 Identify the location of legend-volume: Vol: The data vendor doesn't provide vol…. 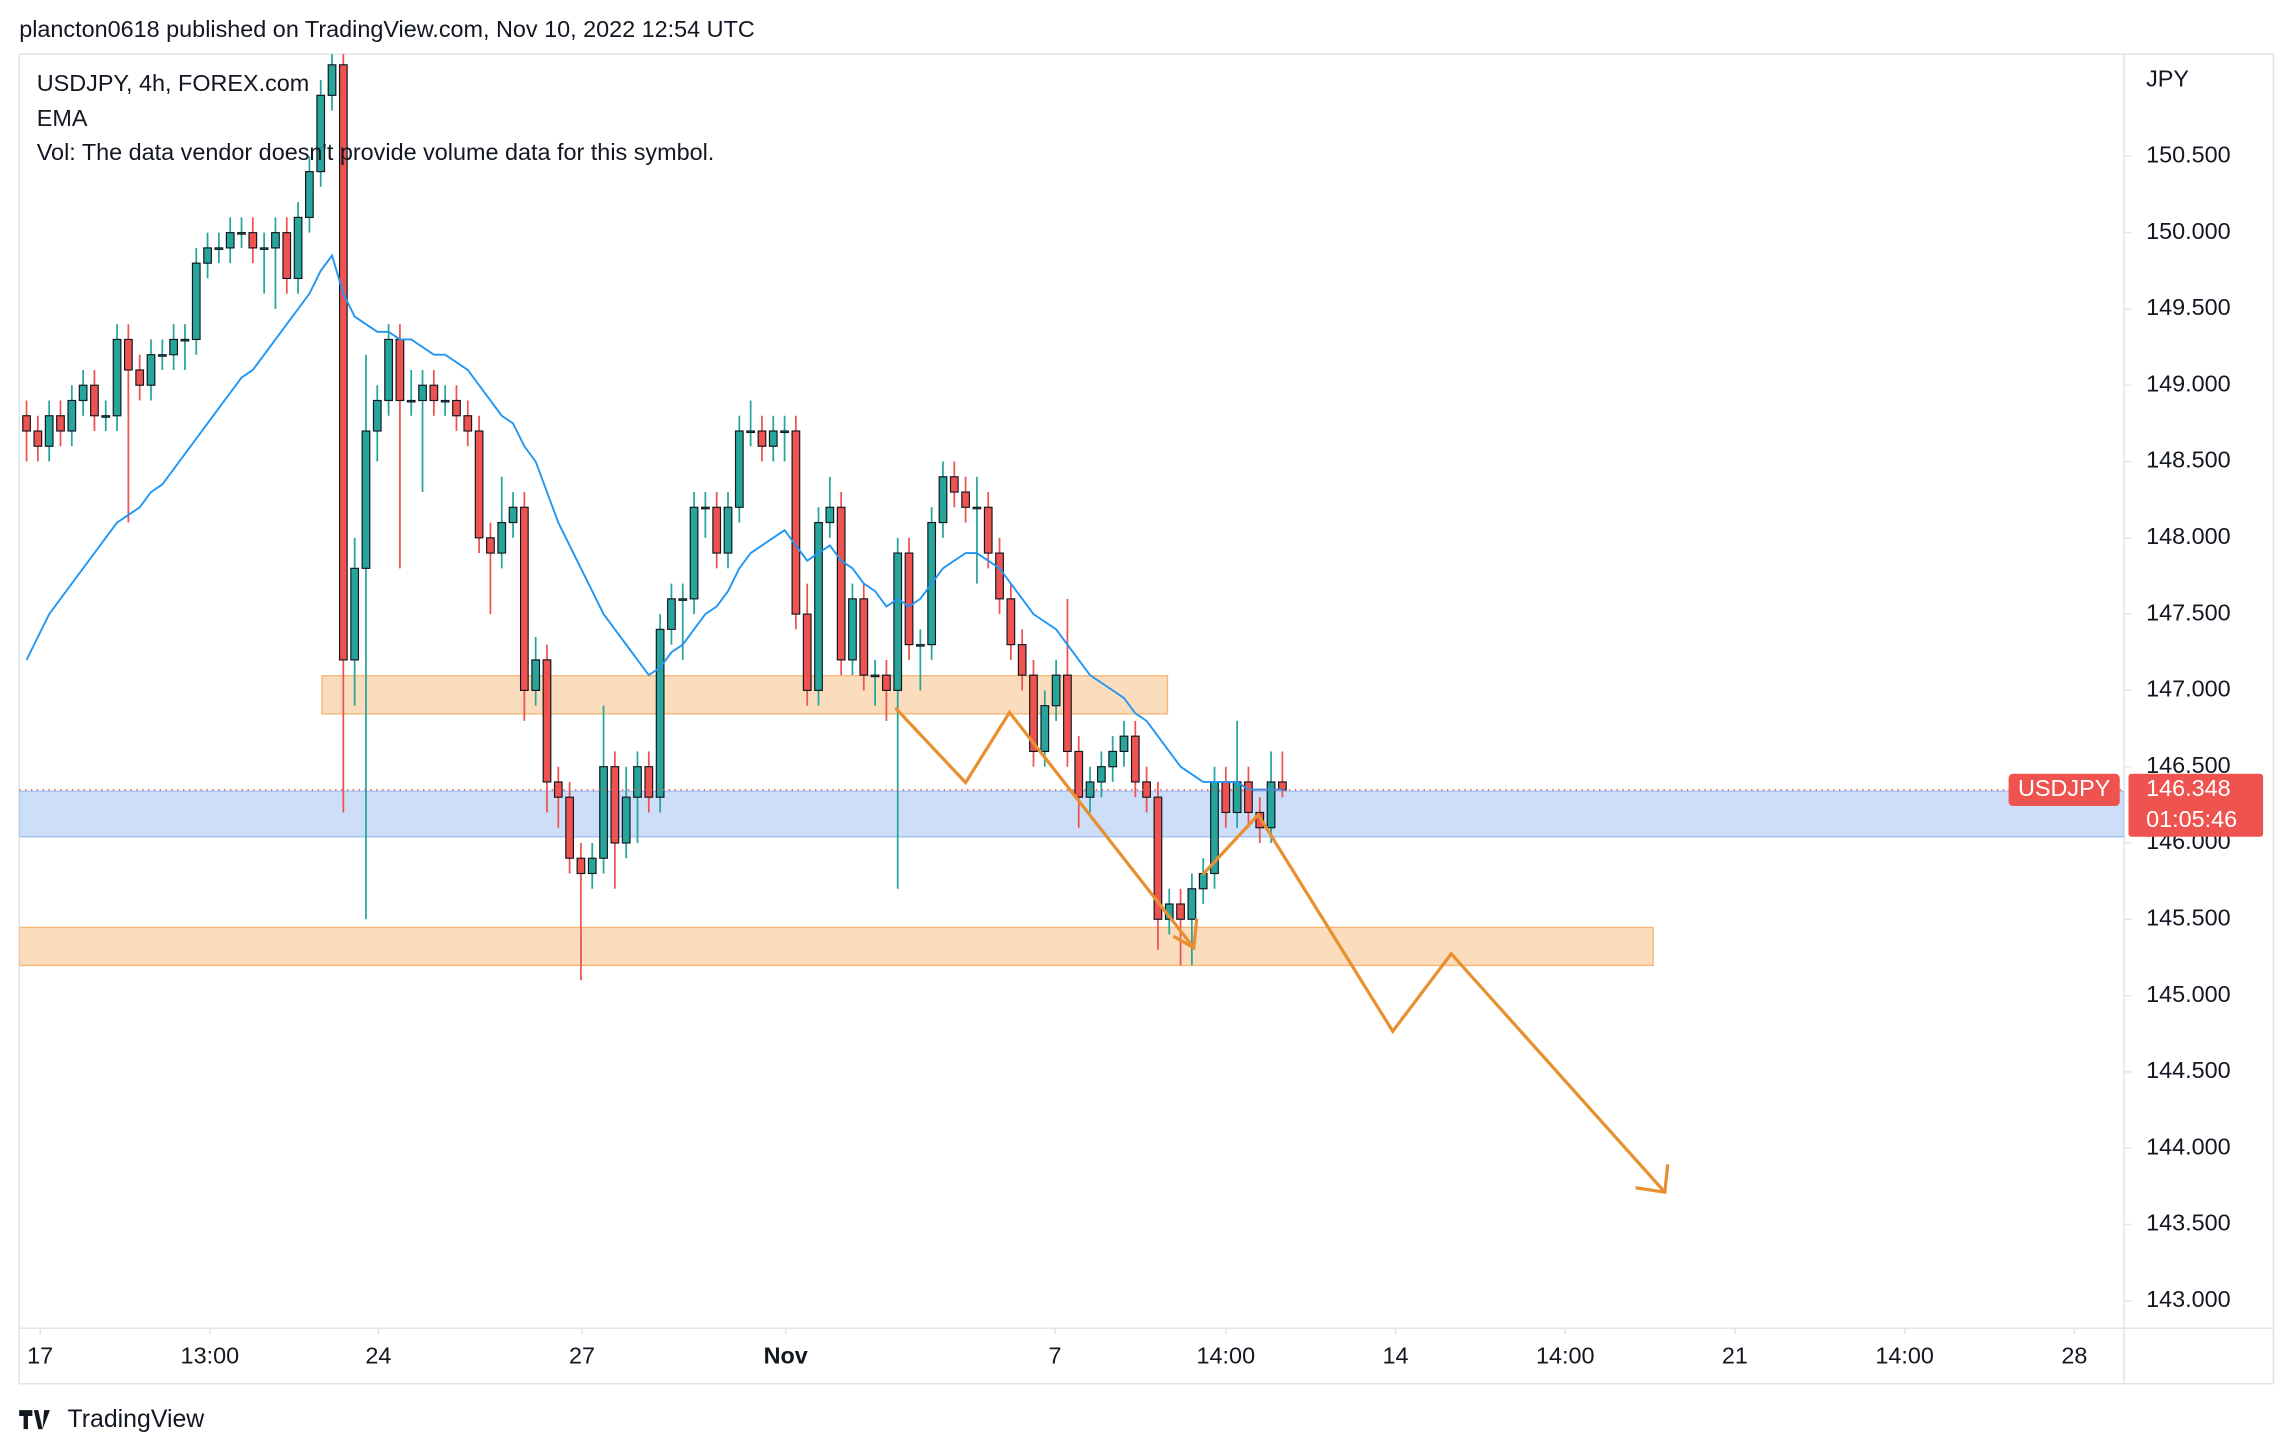
(376, 152).